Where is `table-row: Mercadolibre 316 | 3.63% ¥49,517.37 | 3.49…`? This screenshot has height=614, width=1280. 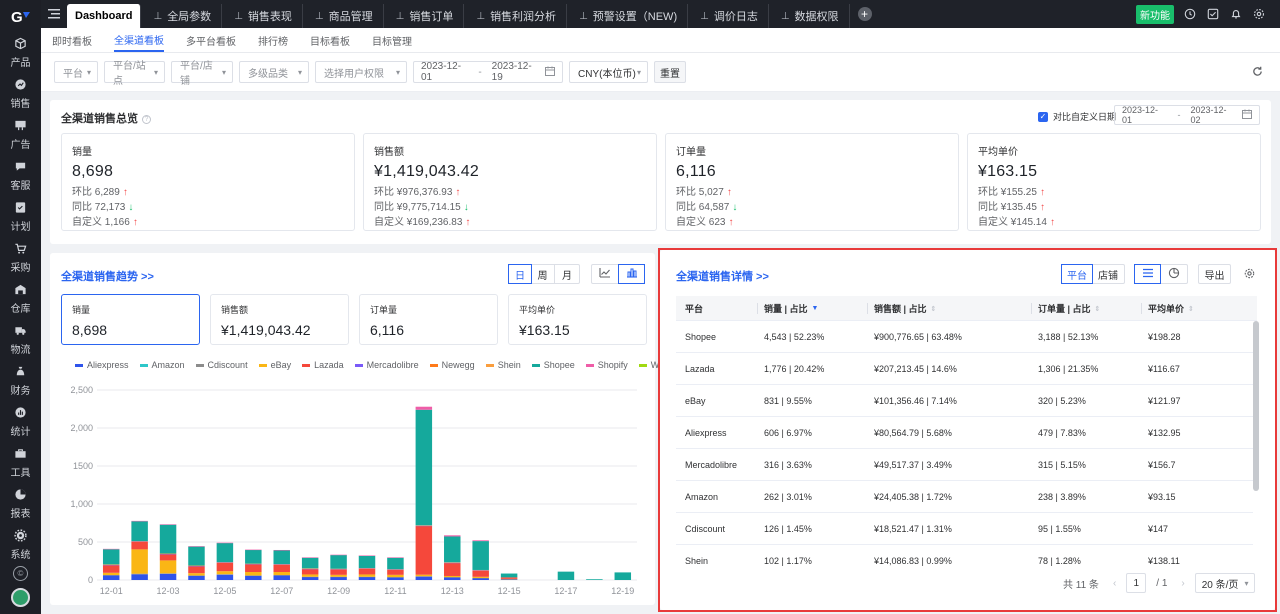 table-row: Mercadolibre 316 | 3.63% ¥49,517.37 | 3.49… is located at coordinates (964, 465).